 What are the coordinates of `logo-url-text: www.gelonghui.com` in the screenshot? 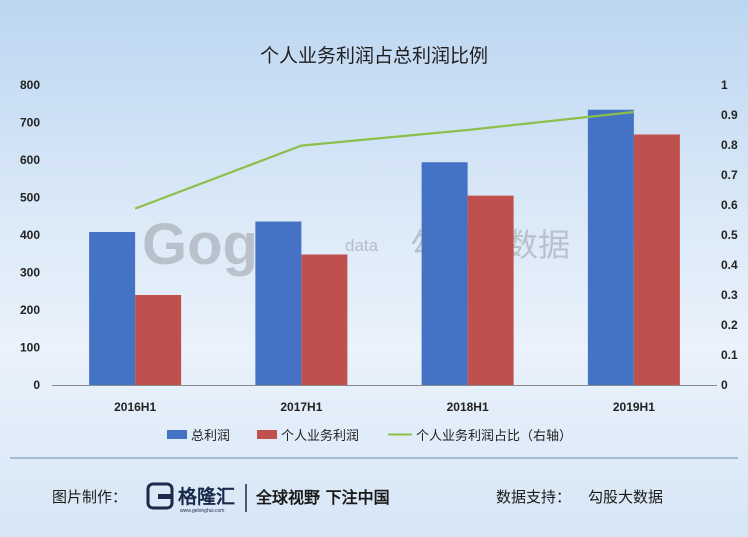 It's located at (202, 511).